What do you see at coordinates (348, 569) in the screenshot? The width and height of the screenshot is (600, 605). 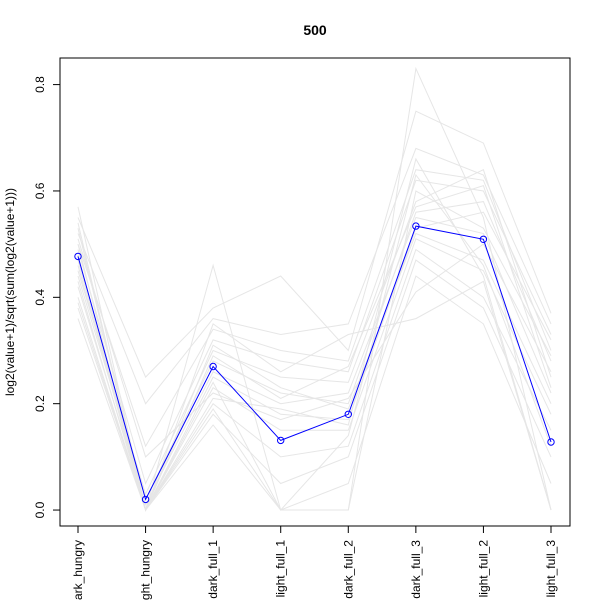 I see `x-tick-label: dark_full_2` at bounding box center [348, 569].